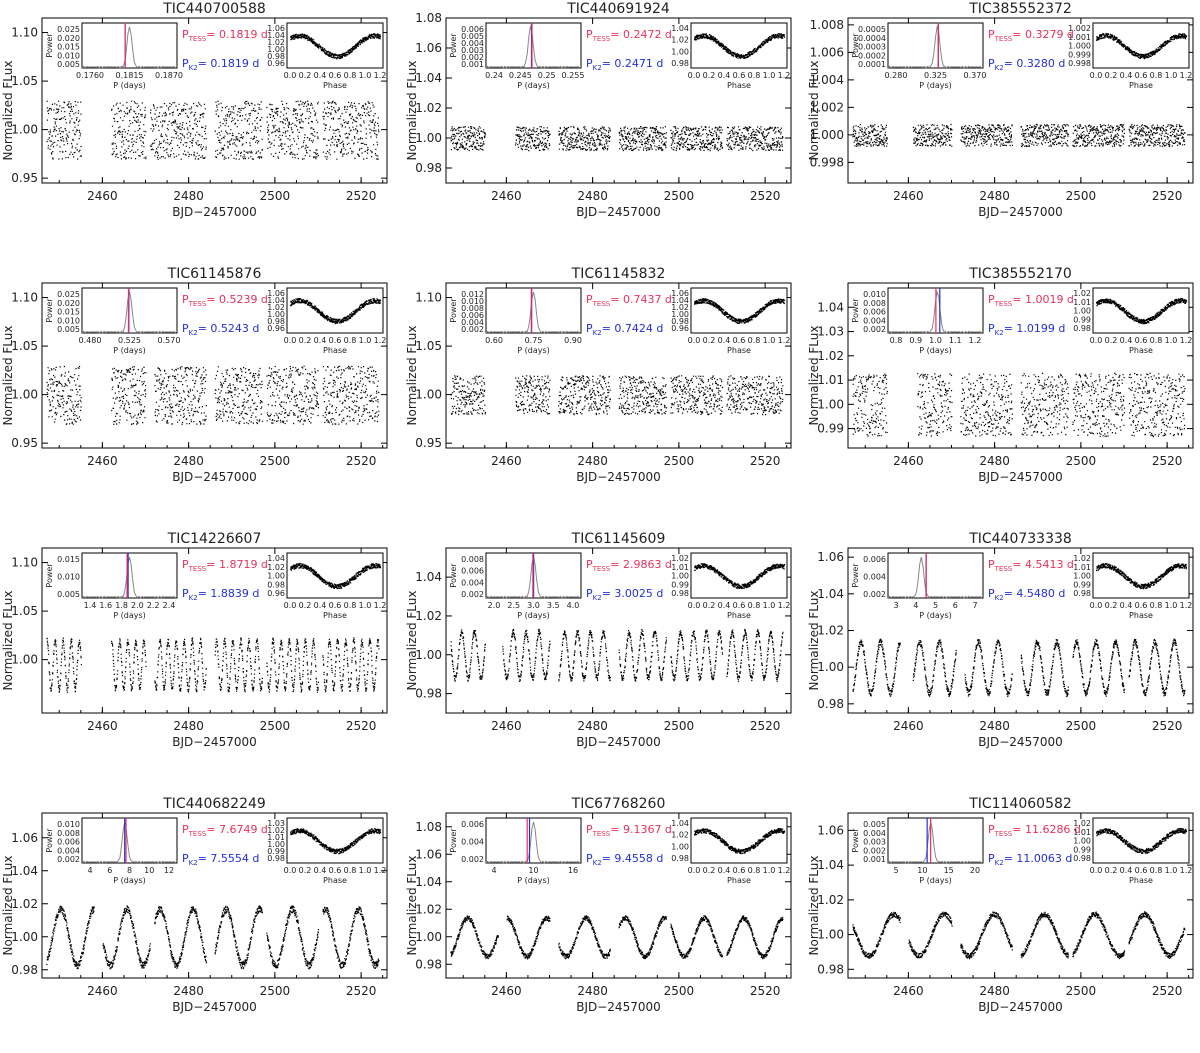  Describe the element at coordinates (533, 870) in the screenshot. I see `periodogram-xtick-label: 10` at that location.